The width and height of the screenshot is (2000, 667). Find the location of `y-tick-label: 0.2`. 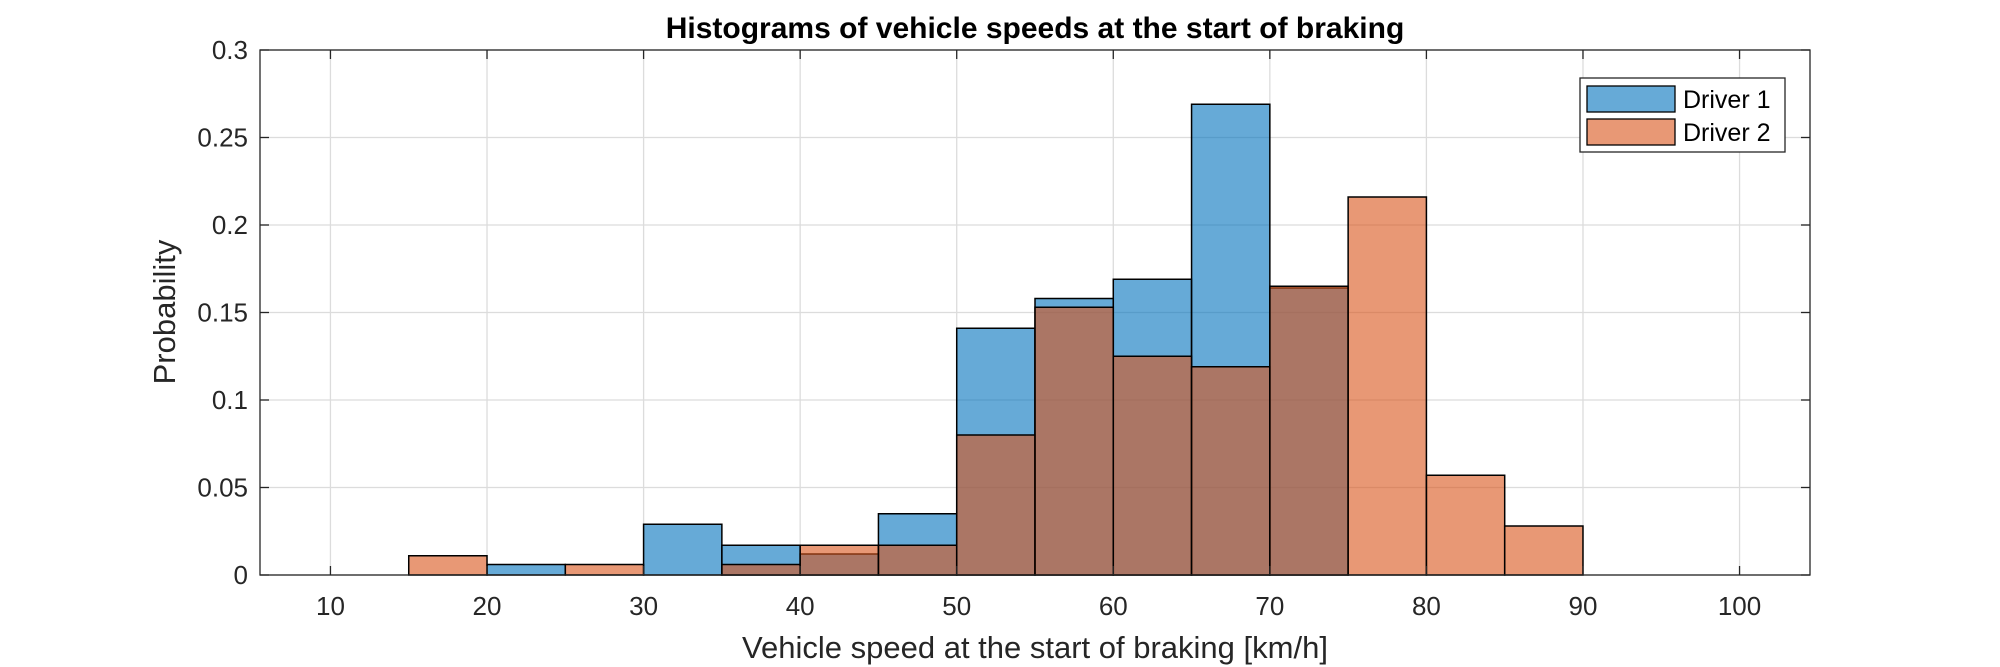

y-tick-label: 0.2 is located at coordinates (230, 225).